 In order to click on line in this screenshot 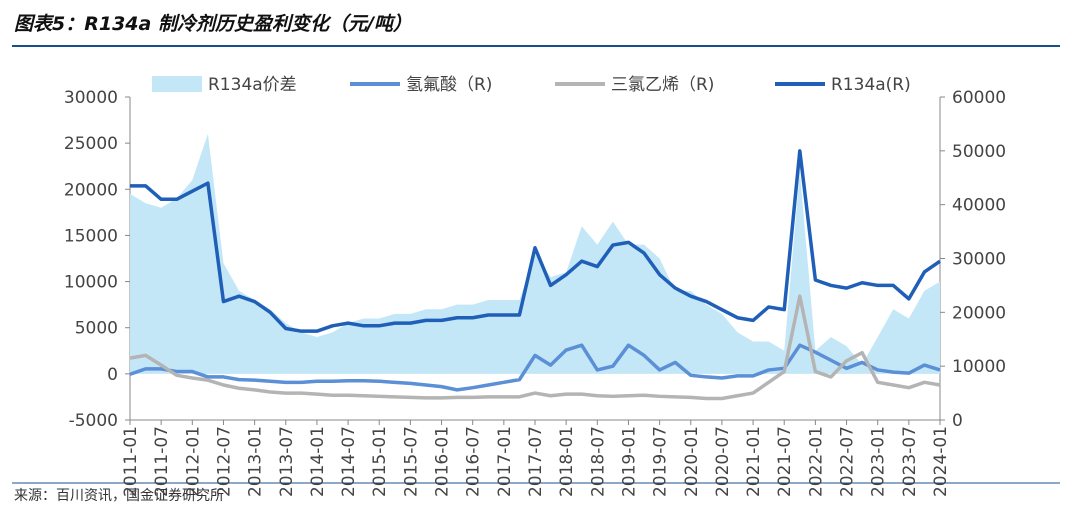, I will do `click(535, 367)`.